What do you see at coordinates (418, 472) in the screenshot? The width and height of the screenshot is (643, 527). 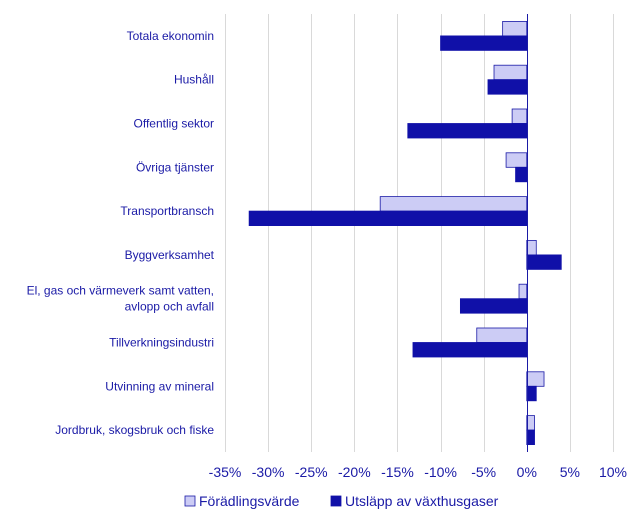 I see `x-tick-labels: -35% -30% -25% -20% -15% -10% -5% 0% 5% 10%` at bounding box center [418, 472].